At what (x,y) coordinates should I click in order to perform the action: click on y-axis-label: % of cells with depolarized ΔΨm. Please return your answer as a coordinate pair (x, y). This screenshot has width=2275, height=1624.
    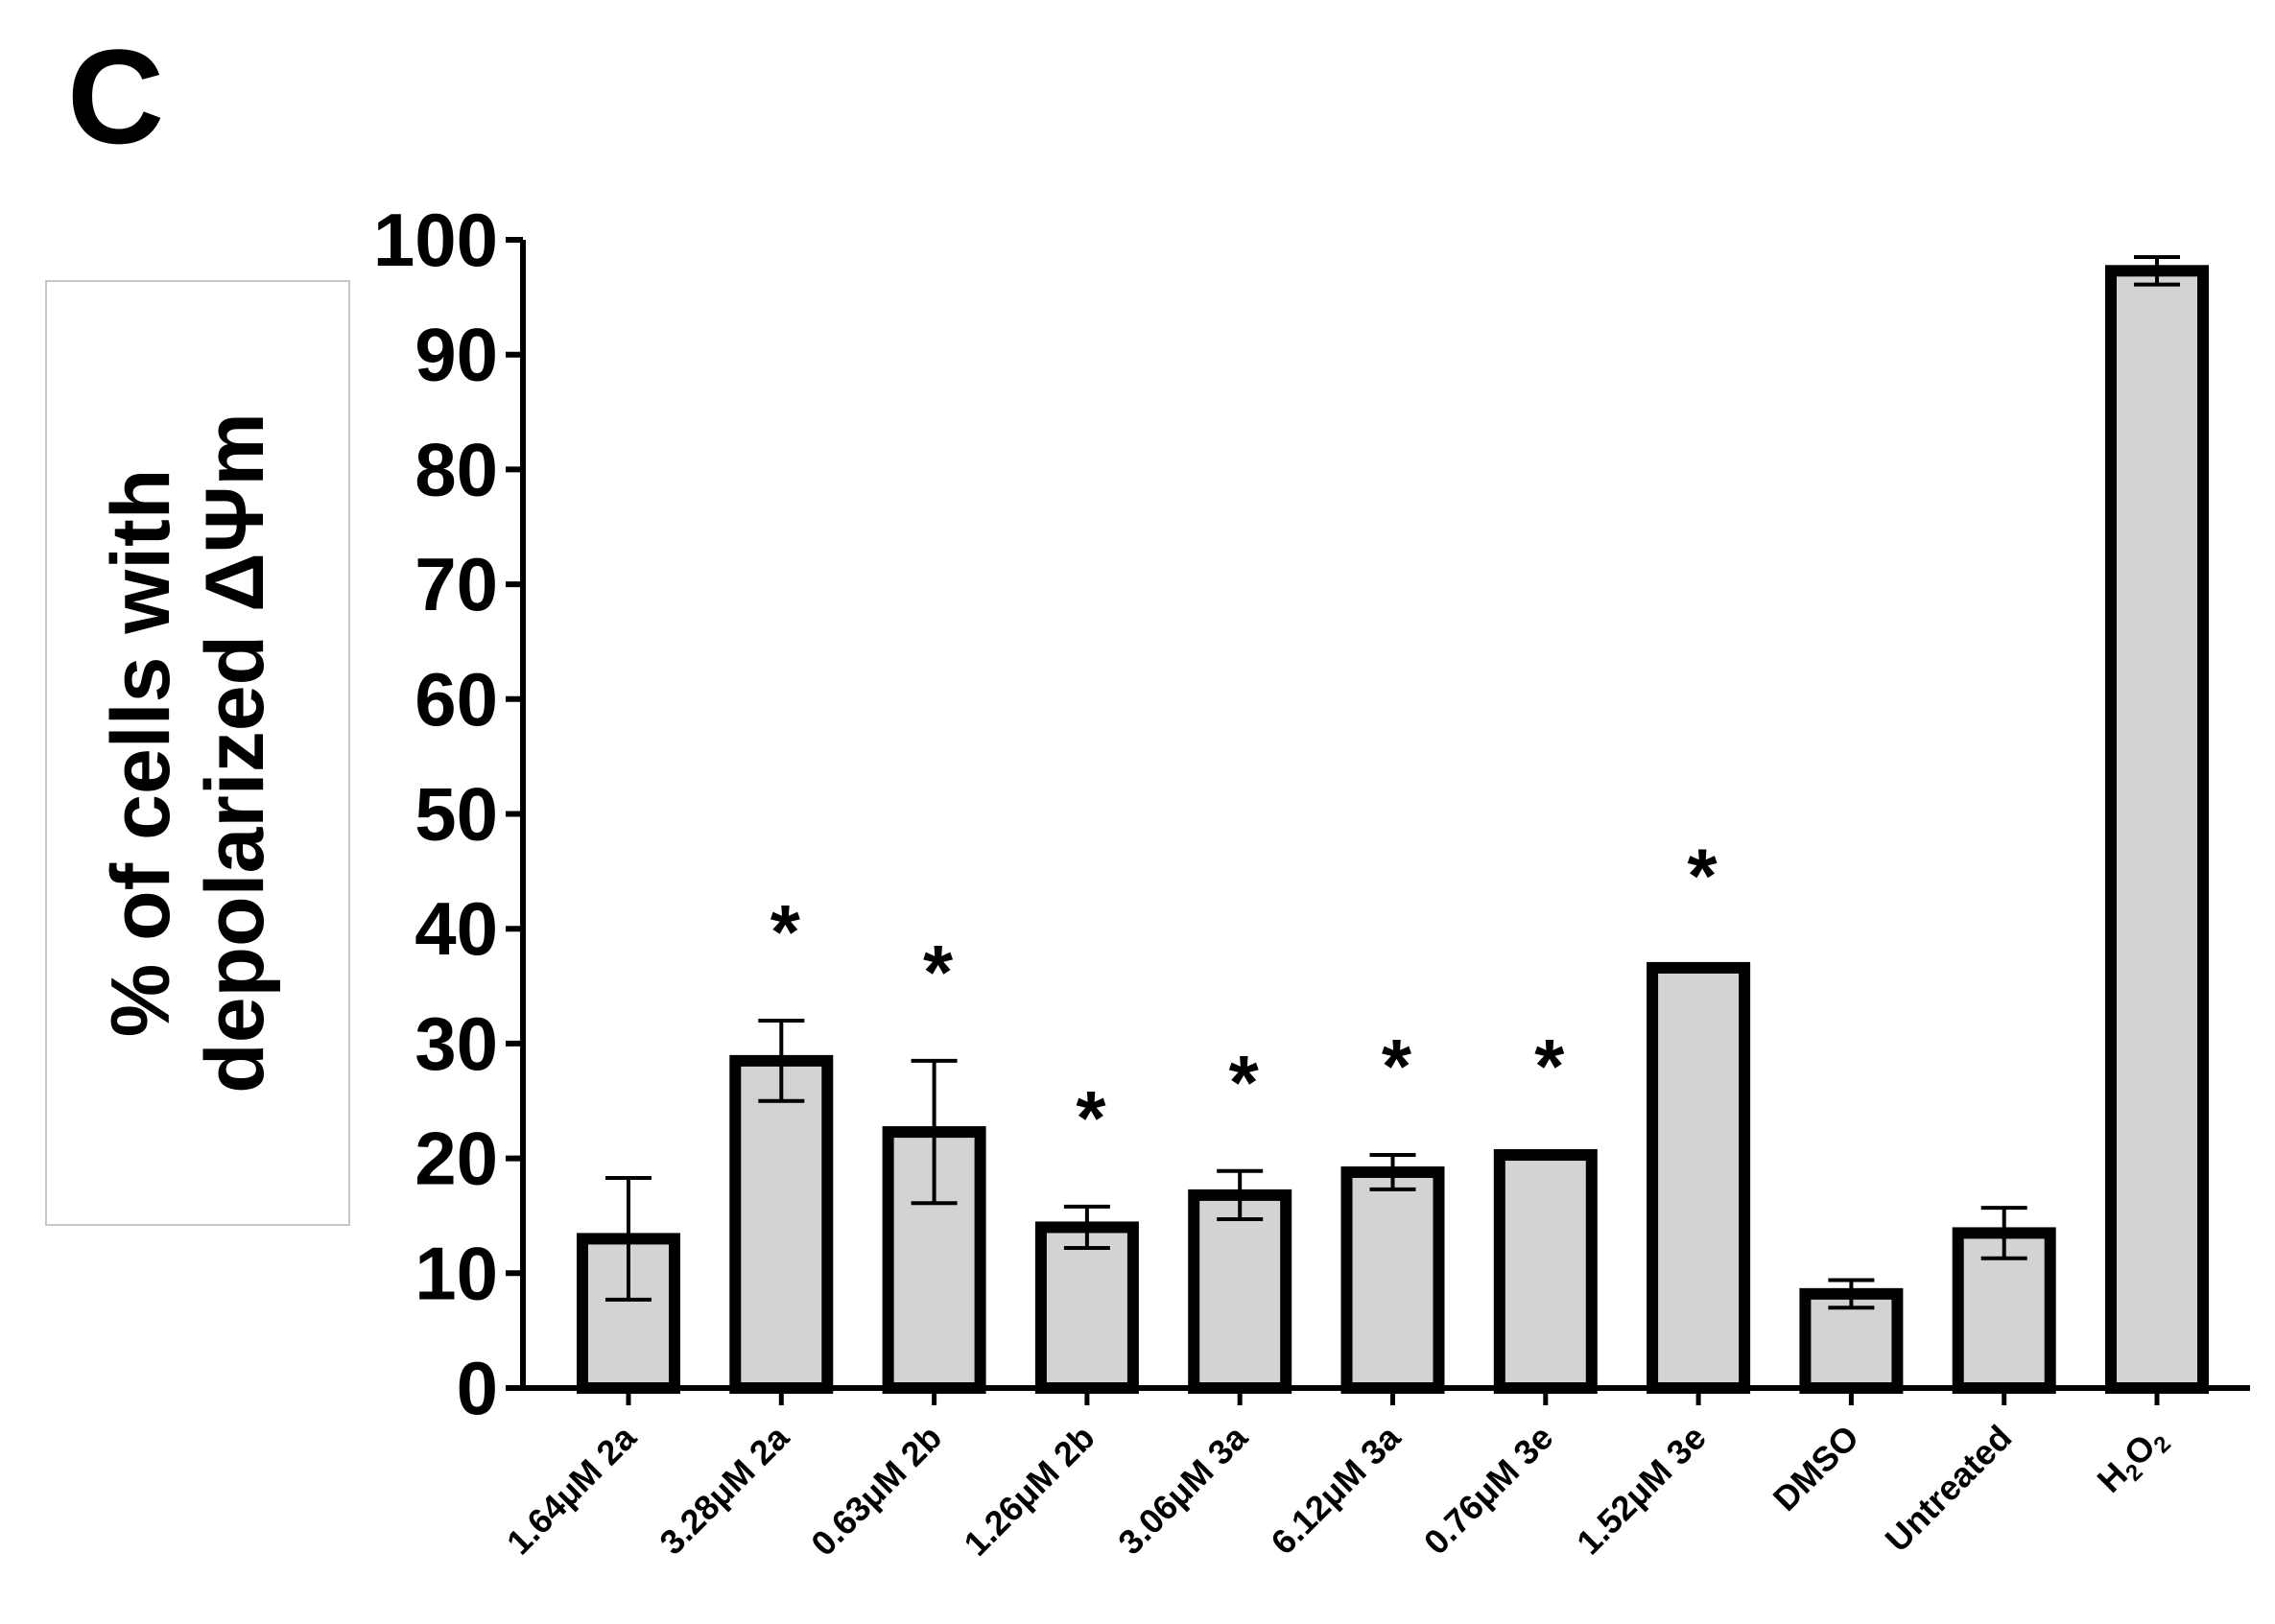
    Looking at the image, I should click on (188, 753).